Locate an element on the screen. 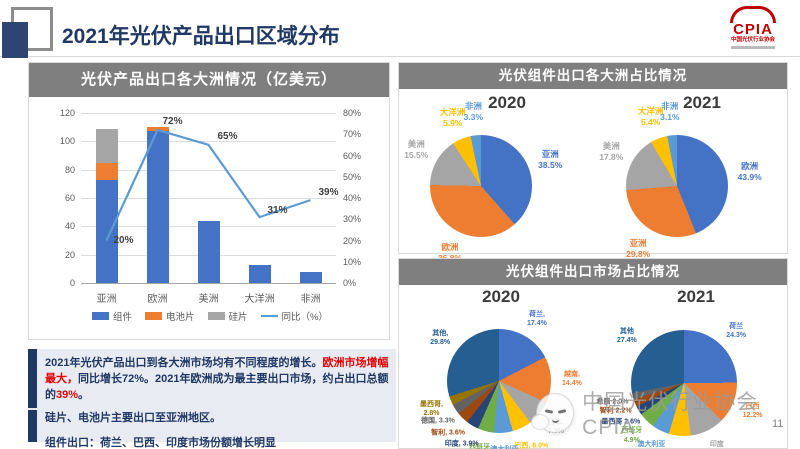 This screenshot has height=449, width=800. pie-slice-label: 欧洲 43.9% is located at coordinates (749, 171).